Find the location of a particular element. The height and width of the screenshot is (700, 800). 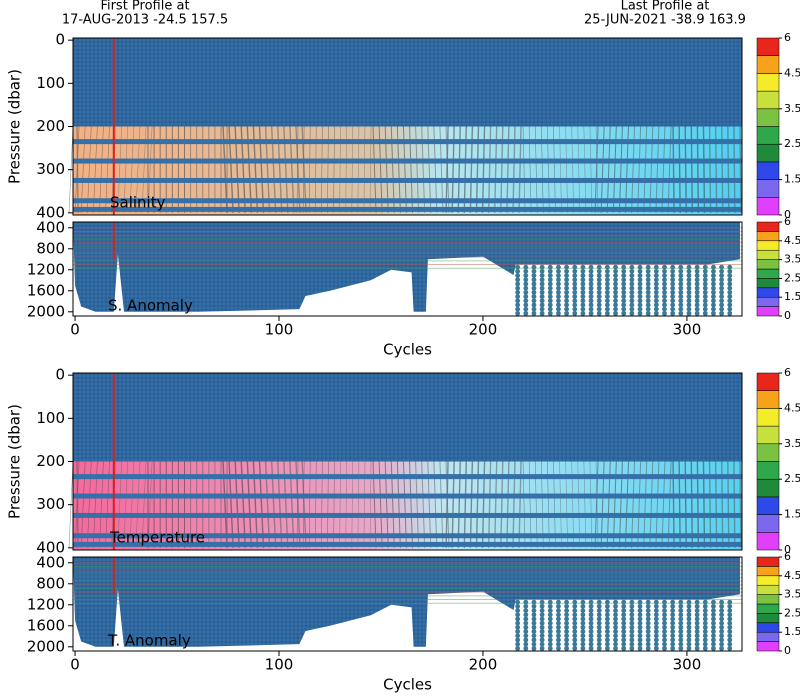

shallow-field is located at coordinates (407, 417).